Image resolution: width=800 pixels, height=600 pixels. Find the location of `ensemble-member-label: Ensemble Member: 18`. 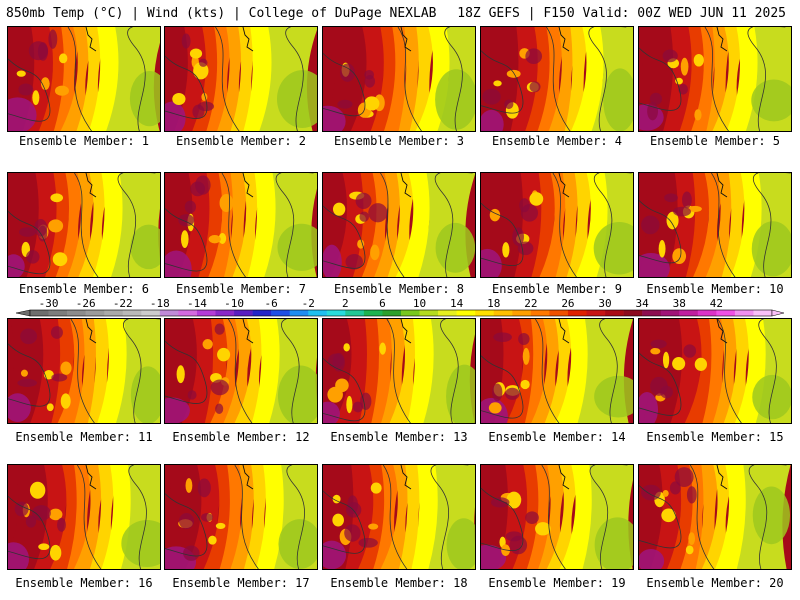

ensemble-member-label: Ensemble Member: 18 is located at coordinates (399, 583).